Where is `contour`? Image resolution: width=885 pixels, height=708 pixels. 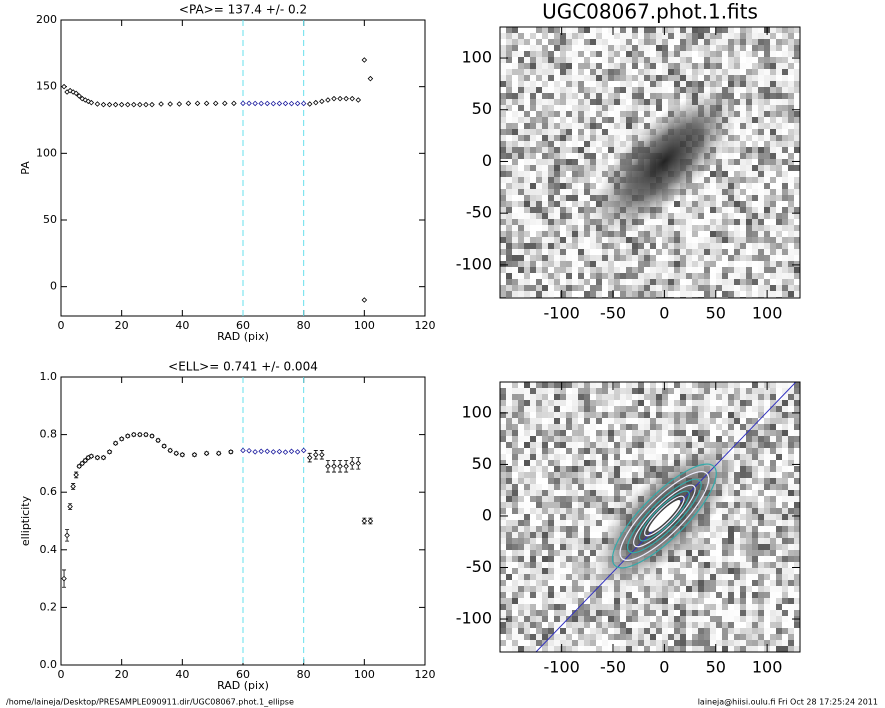
contour is located at coordinates (664, 516).